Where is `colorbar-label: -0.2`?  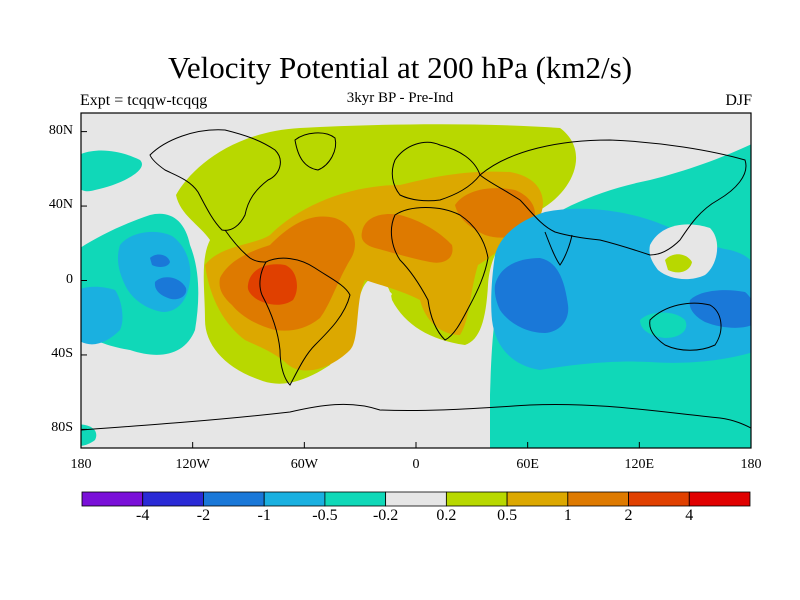
colorbar-label: -0.2 is located at coordinates (385, 515).